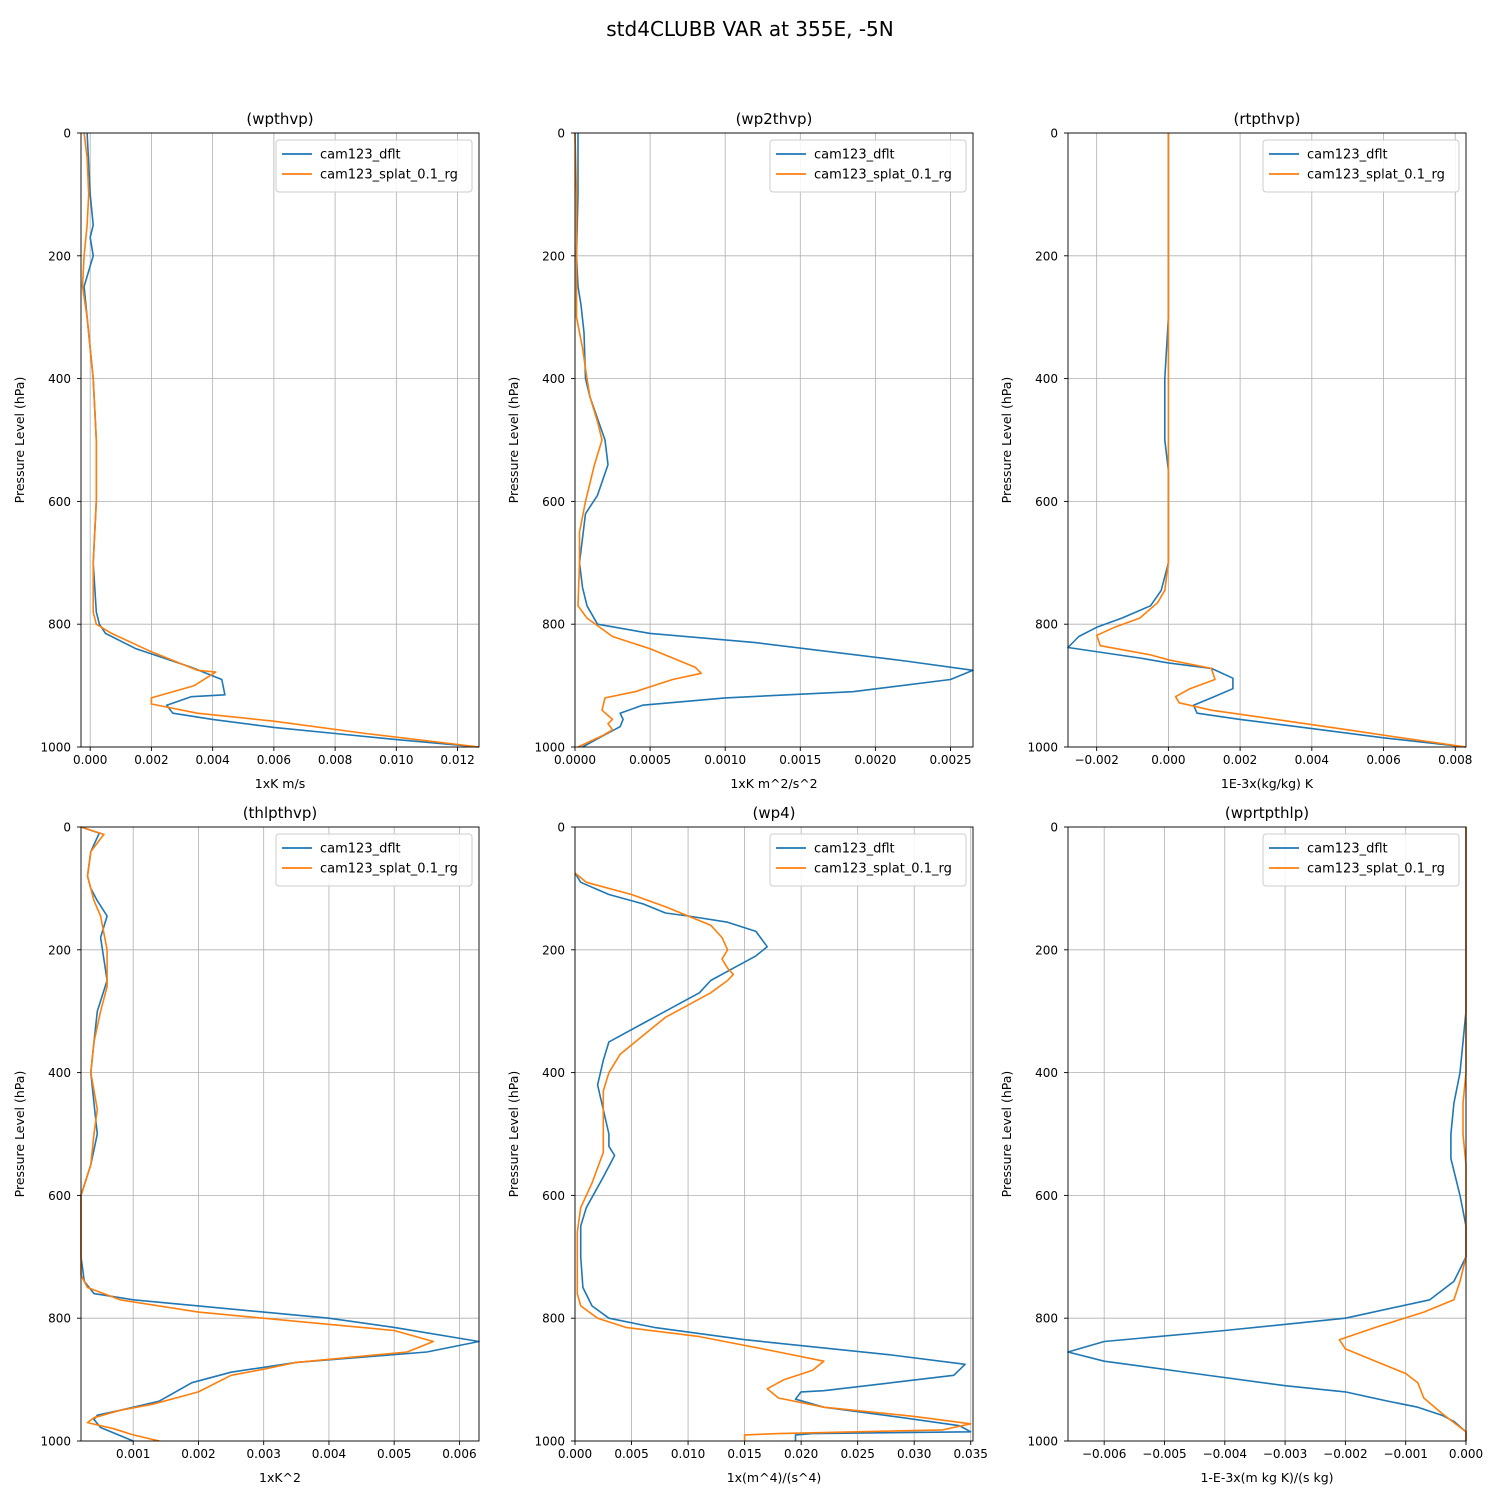 Image resolution: width=1500 pixels, height=1500 pixels. I want to click on x-tick-label: −0.002, so click(1345, 1454).